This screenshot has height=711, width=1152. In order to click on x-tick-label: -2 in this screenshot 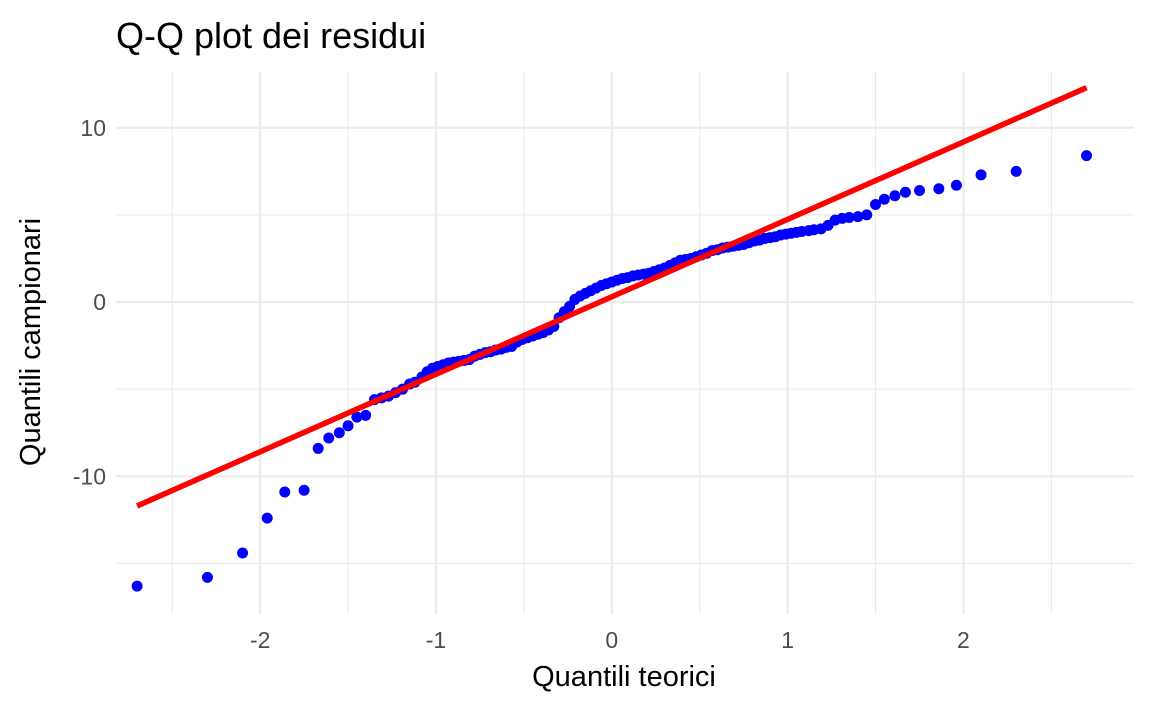, I will do `click(260, 640)`.